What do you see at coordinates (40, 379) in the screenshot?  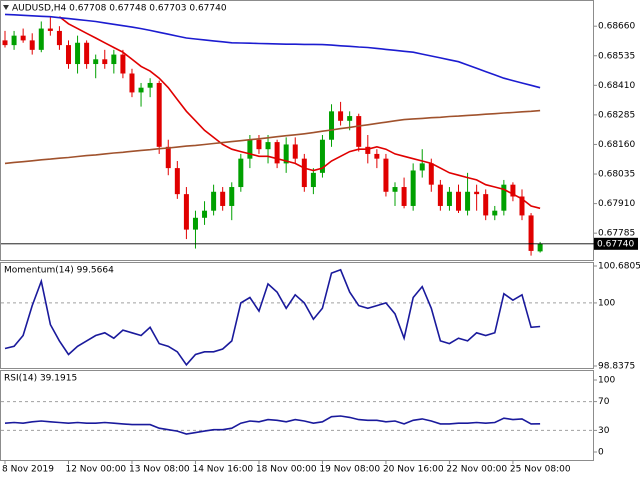 I see `rsi-title: RSI(14) 39.1915` at bounding box center [40, 379].